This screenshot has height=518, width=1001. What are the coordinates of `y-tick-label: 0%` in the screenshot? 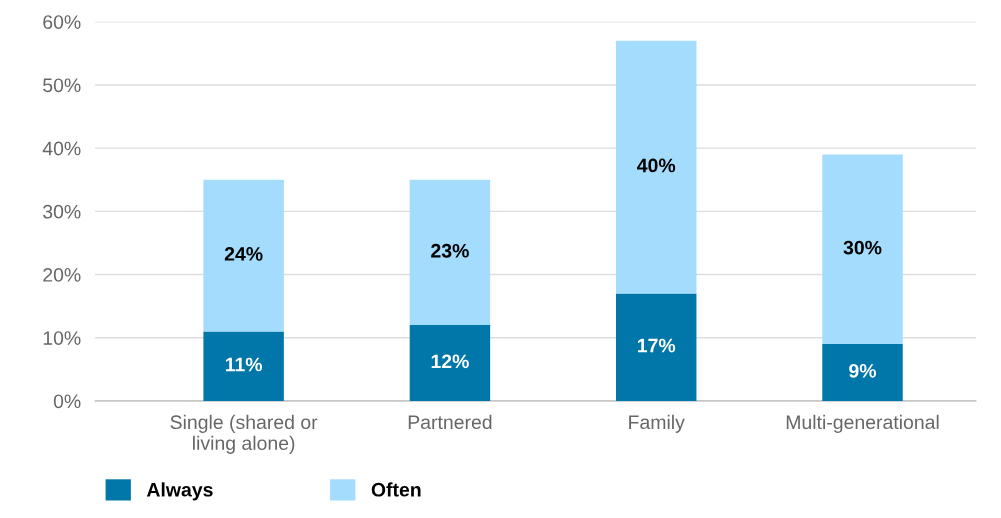 It's located at (67, 401).